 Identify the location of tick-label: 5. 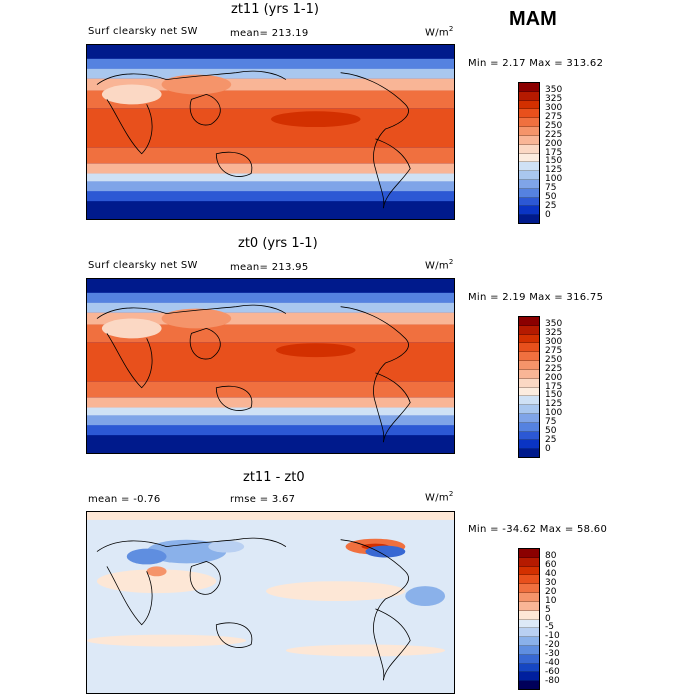
(548, 609).